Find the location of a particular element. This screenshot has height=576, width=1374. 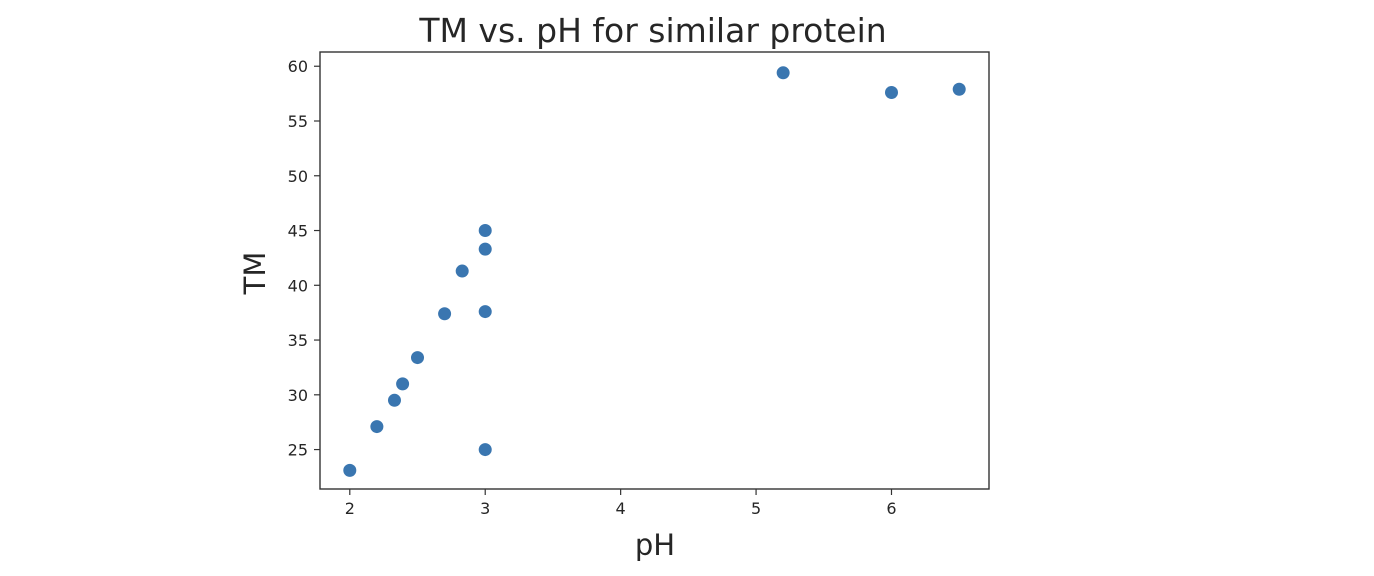

x-axis-ticks: 2 3 4 5 6 is located at coordinates (621, 503).